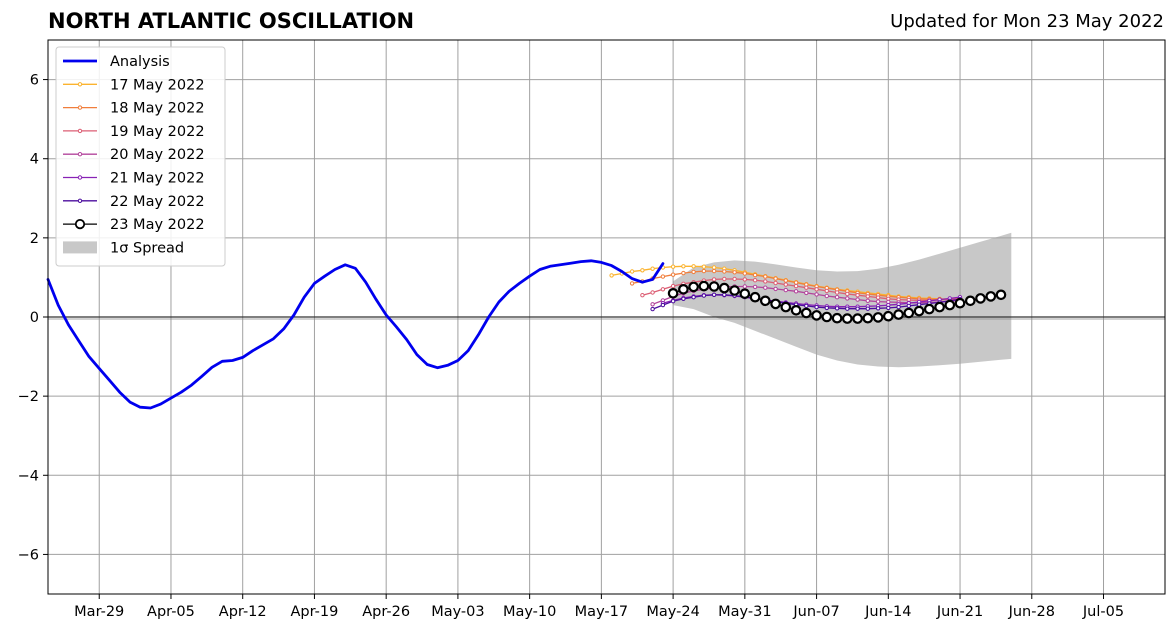 The width and height of the screenshot is (1176, 633). What do you see at coordinates (157, 85) in the screenshot?
I see `legend-label: 17 May 2022` at bounding box center [157, 85].